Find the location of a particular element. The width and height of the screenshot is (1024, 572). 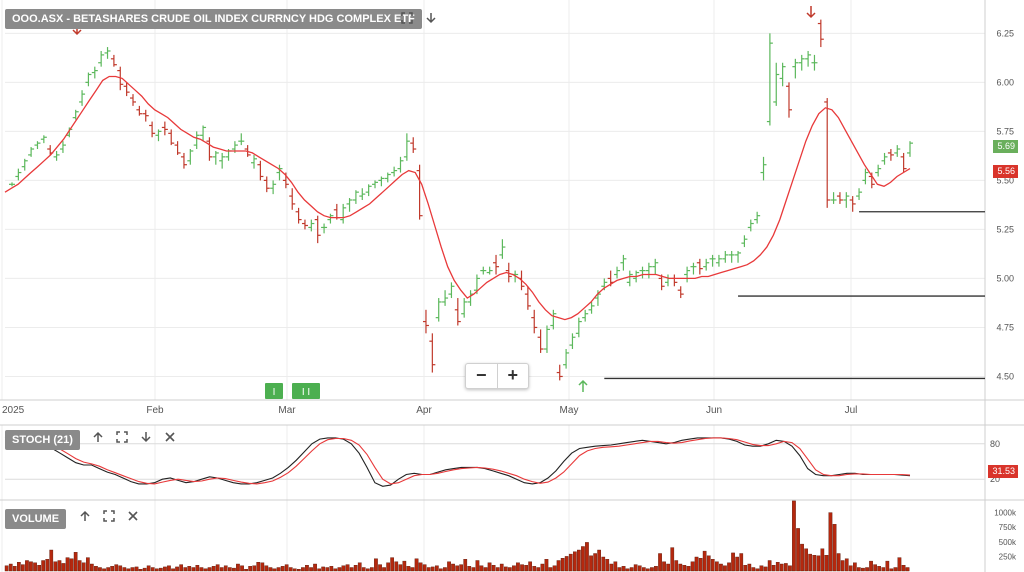

zoom-in-button: + is located at coordinates (512, 375).